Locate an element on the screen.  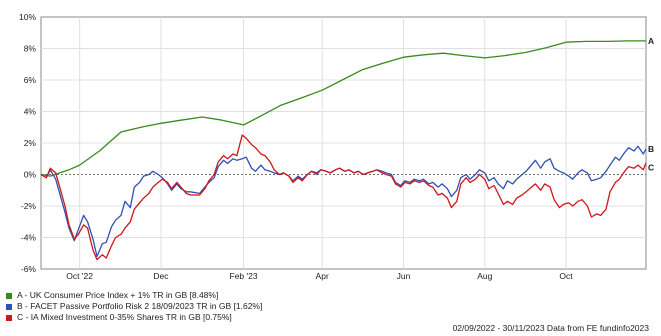
series-end-labels: A BC is located at coordinates (651, 104).